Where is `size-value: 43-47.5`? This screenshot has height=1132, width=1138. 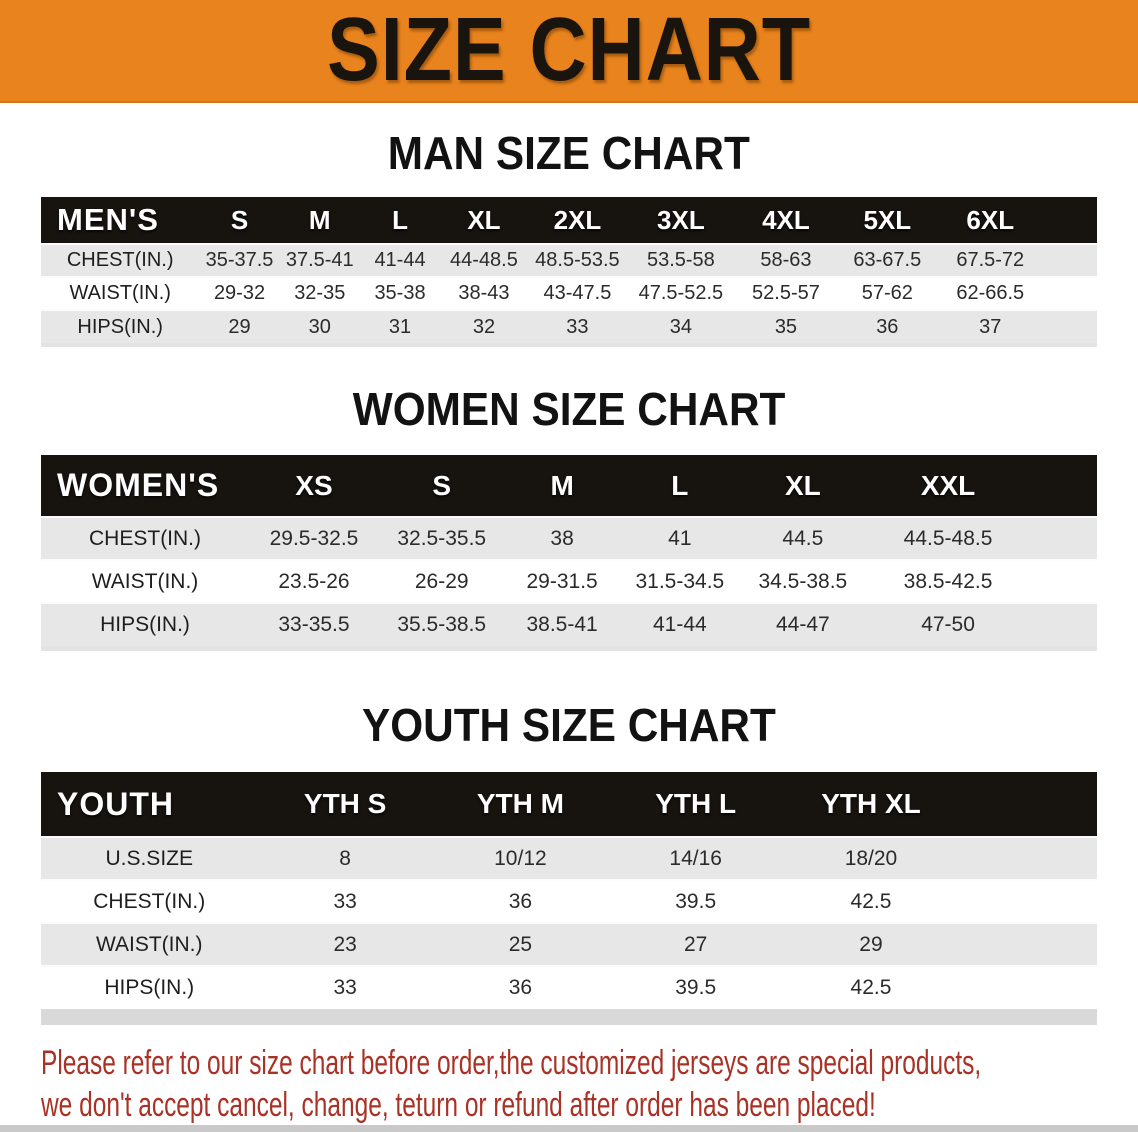 size-value: 43-47.5 is located at coordinates (577, 293).